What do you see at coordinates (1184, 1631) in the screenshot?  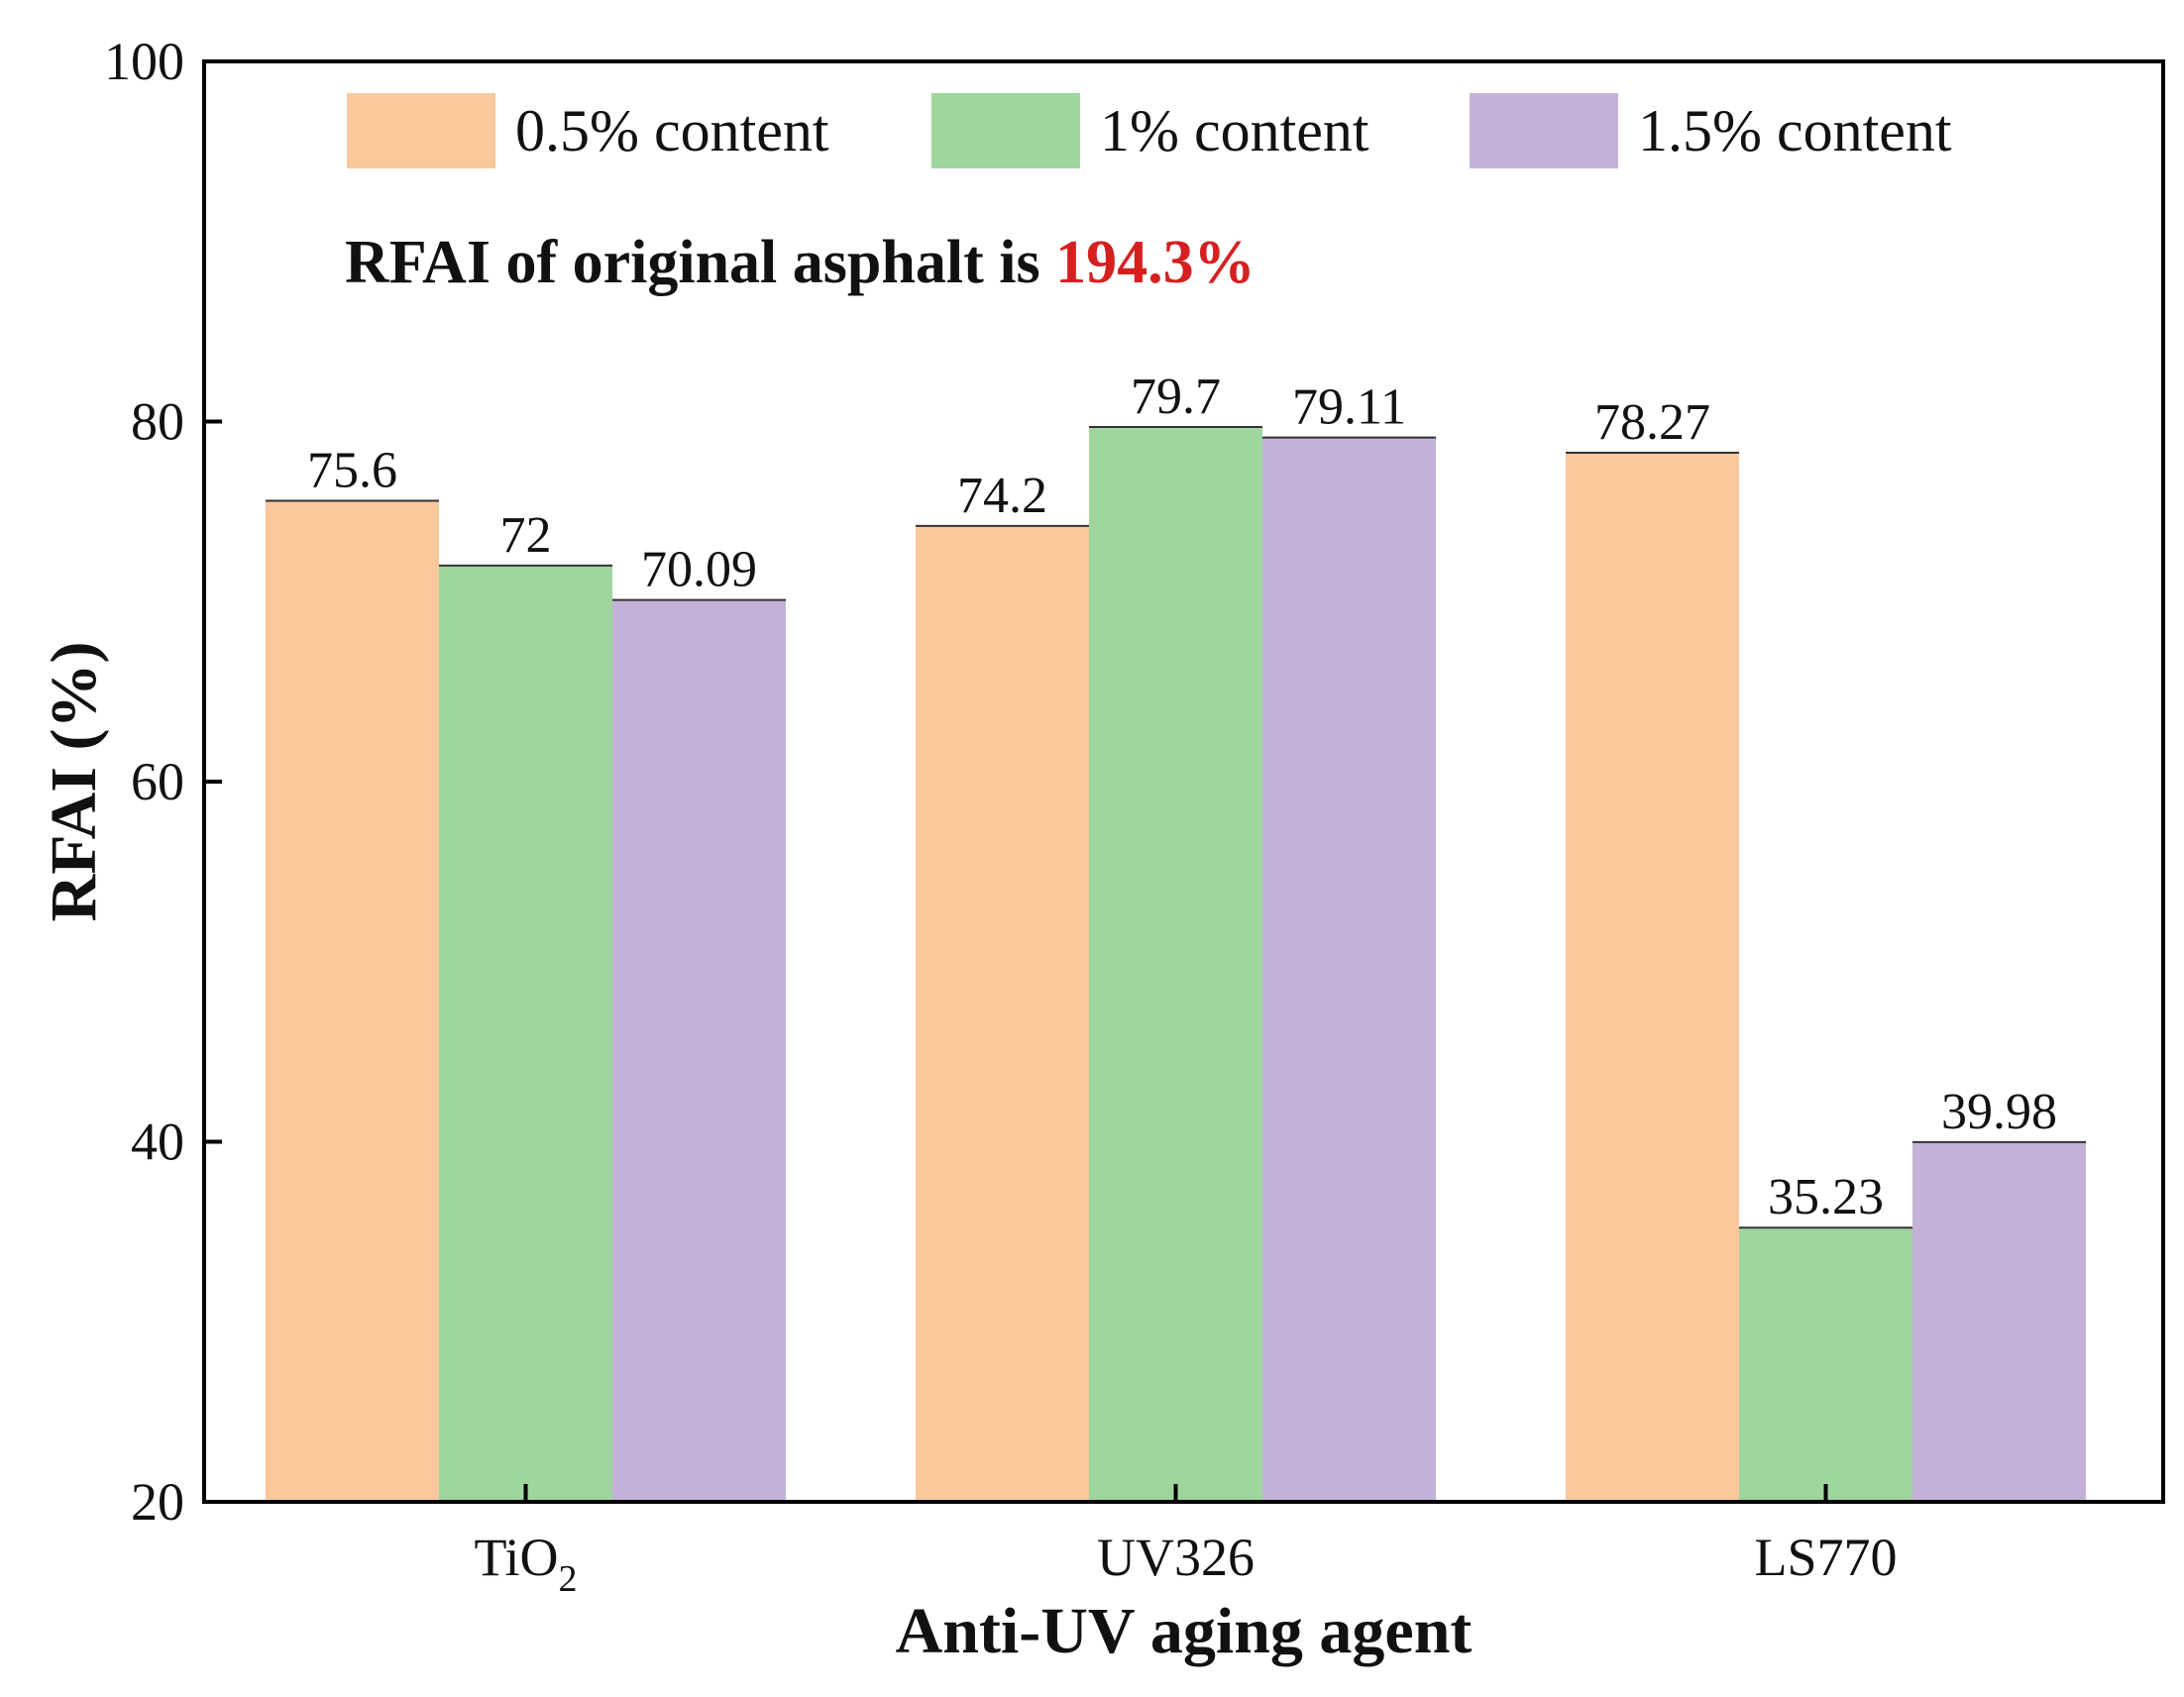 I see `x-axis-title: Anti-UV aging agent` at bounding box center [1184, 1631].